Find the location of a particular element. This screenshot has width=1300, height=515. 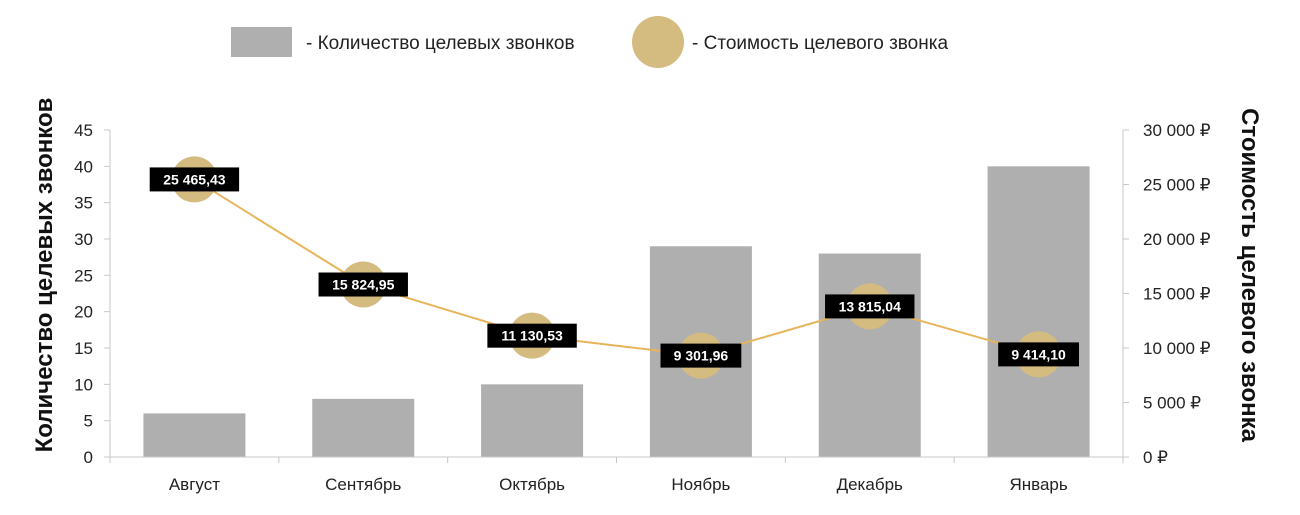

data-label: 11 130,53 is located at coordinates (532, 336).